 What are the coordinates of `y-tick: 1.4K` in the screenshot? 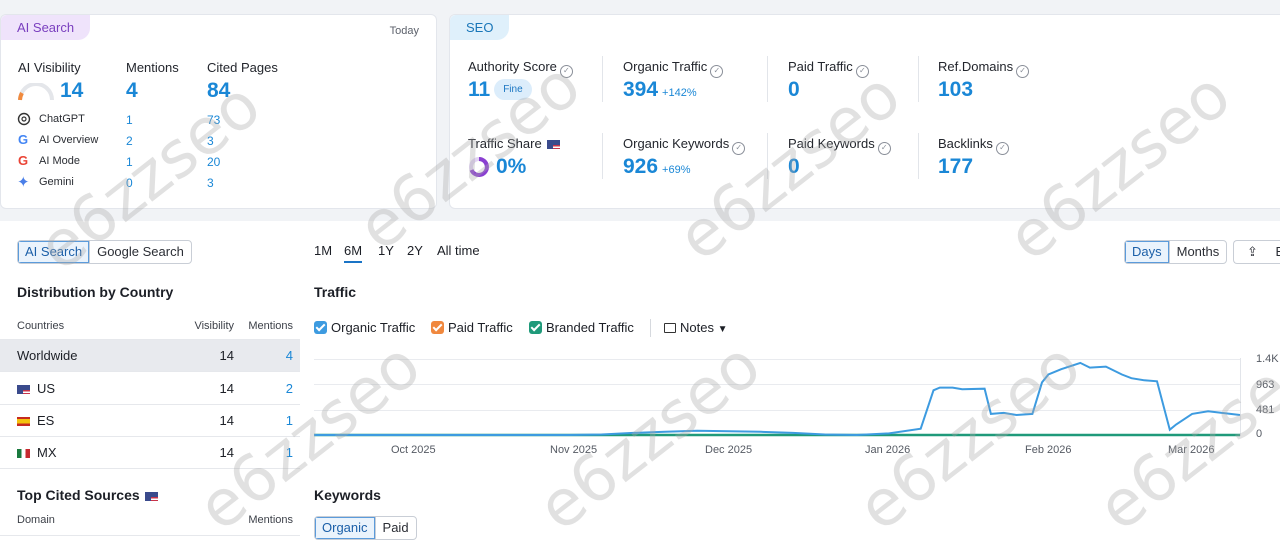 It's located at (1267, 359).